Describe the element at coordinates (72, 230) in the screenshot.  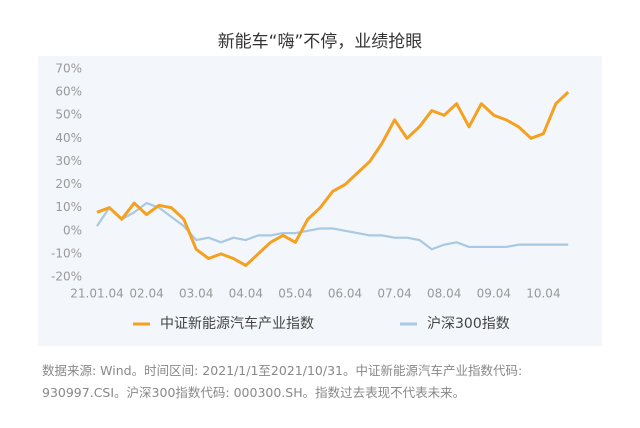
I see `y-tick-label: 0%` at that location.